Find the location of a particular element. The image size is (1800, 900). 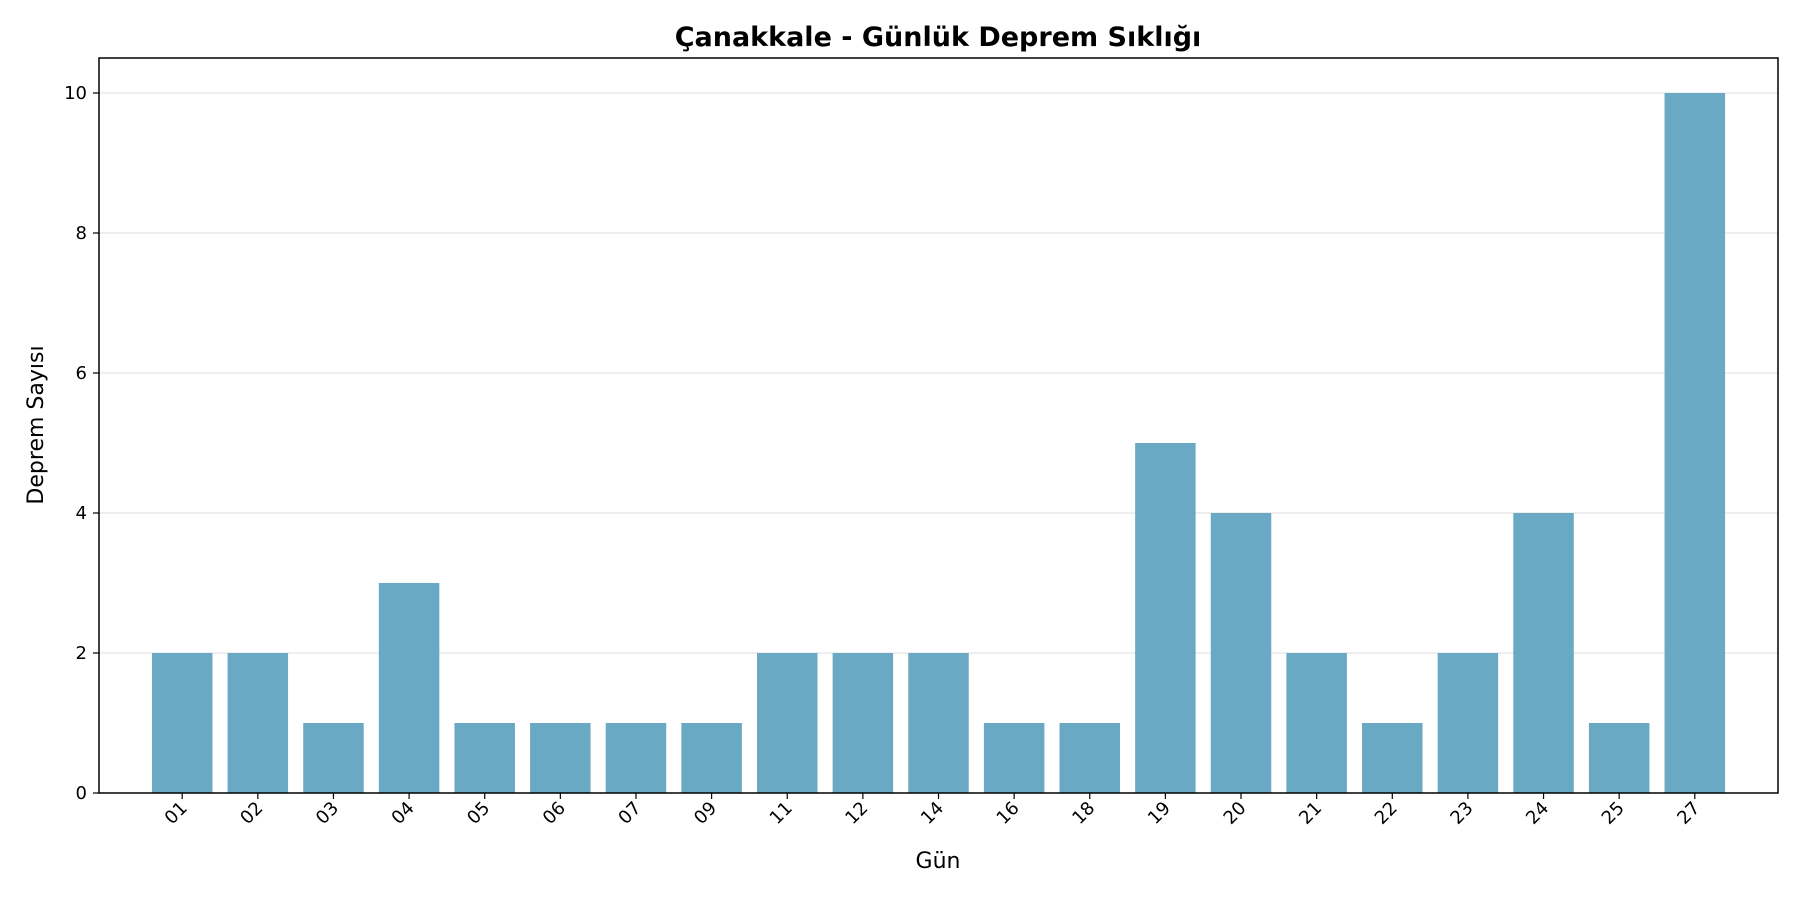

y-tick-label: 10 is located at coordinates (75, 93).